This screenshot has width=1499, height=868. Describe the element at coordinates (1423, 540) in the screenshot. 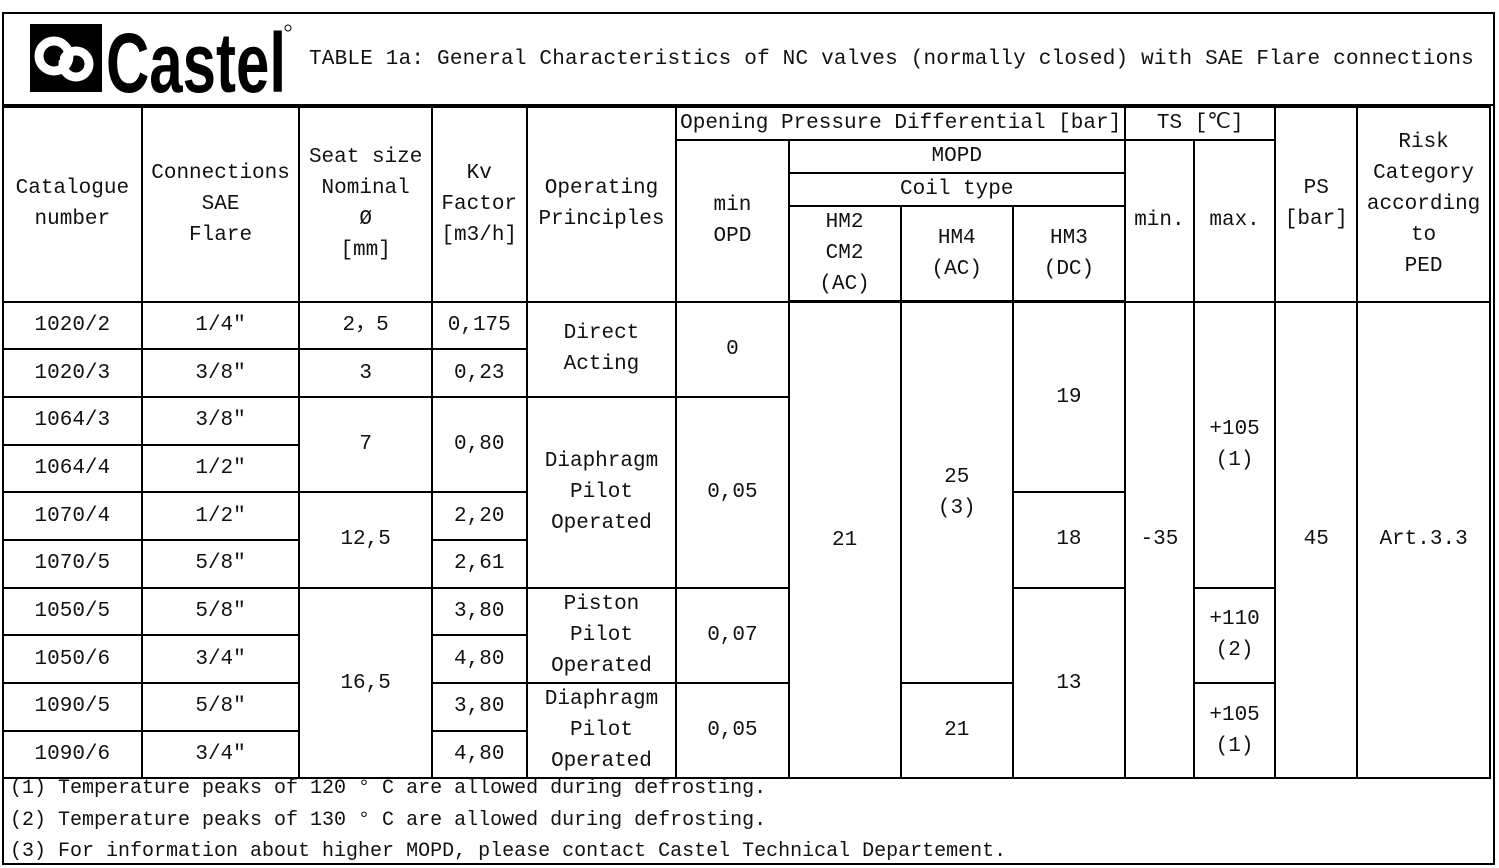

I see `cell-risk: Art.3.3` at that location.